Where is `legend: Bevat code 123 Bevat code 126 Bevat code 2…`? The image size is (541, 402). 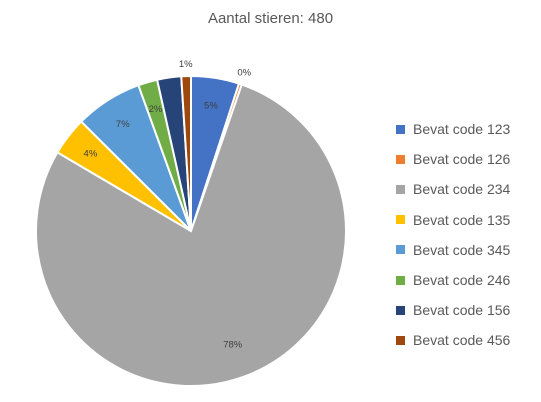
legend: Bevat code 123 Bevat code 126 Bevat code 2… is located at coordinates (453, 235).